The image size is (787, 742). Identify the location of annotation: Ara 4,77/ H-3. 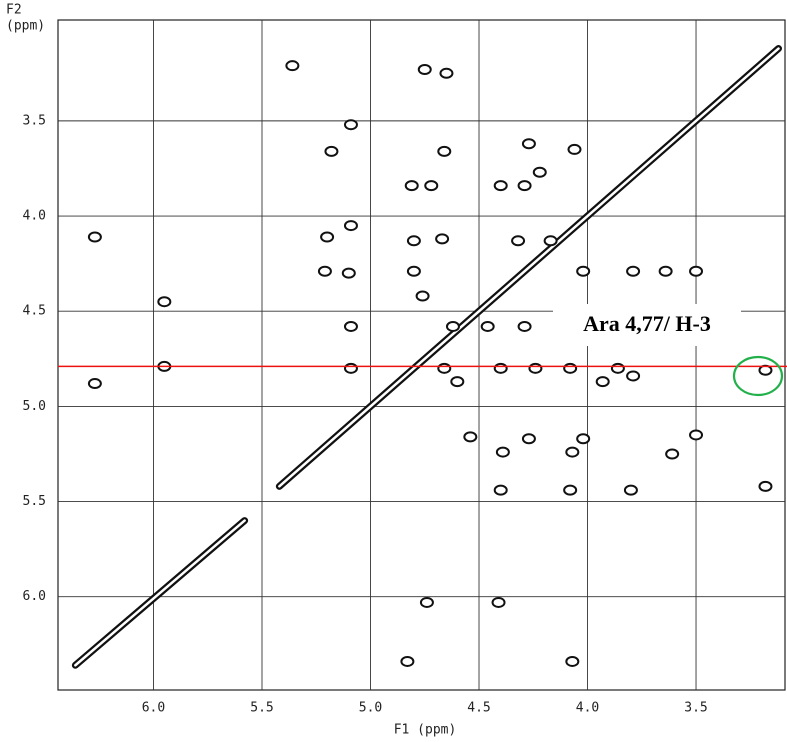
(647, 323).